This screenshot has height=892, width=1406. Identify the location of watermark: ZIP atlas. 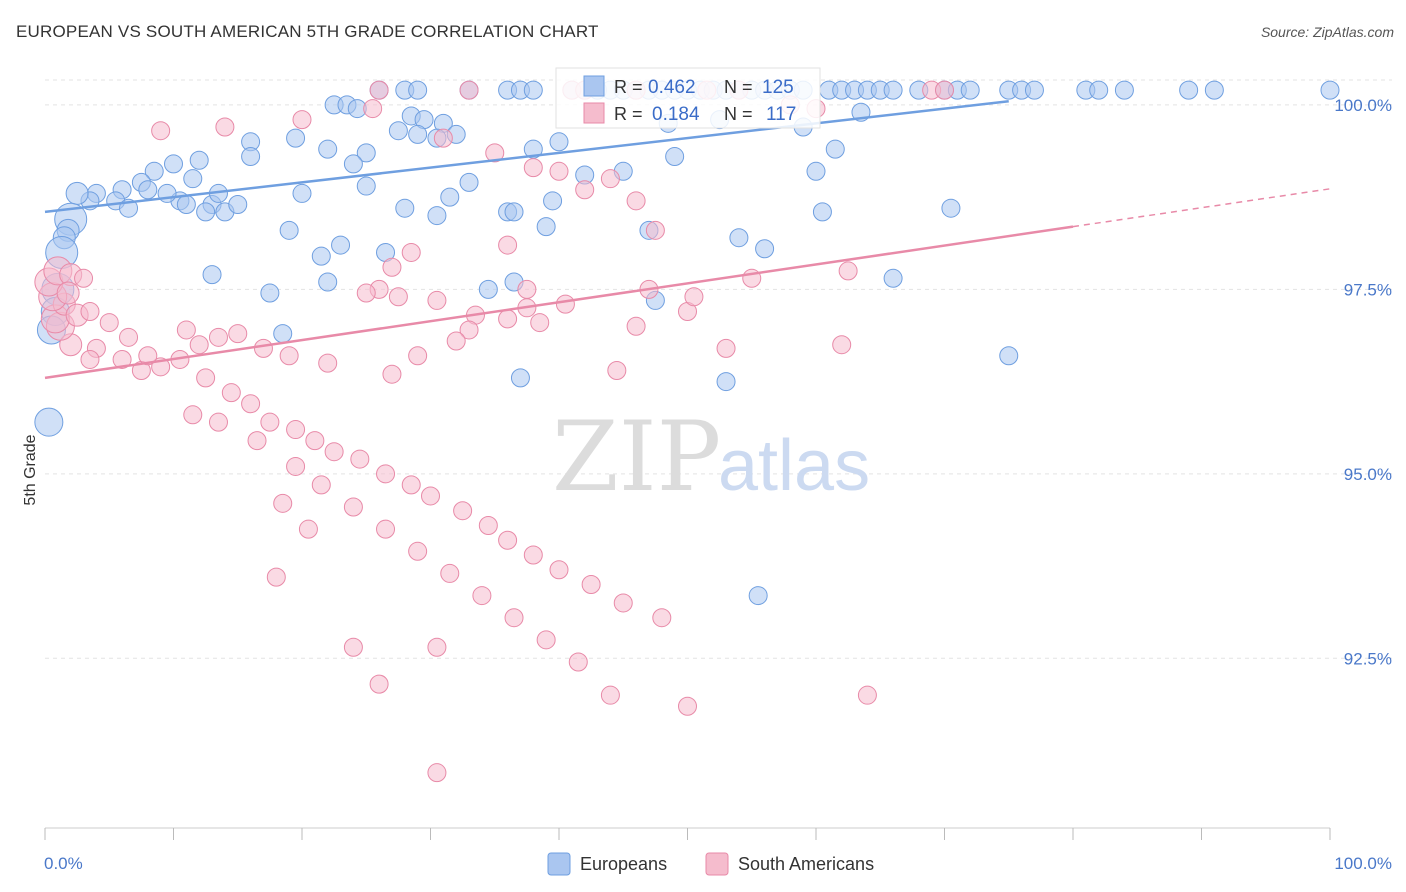
(711, 457).